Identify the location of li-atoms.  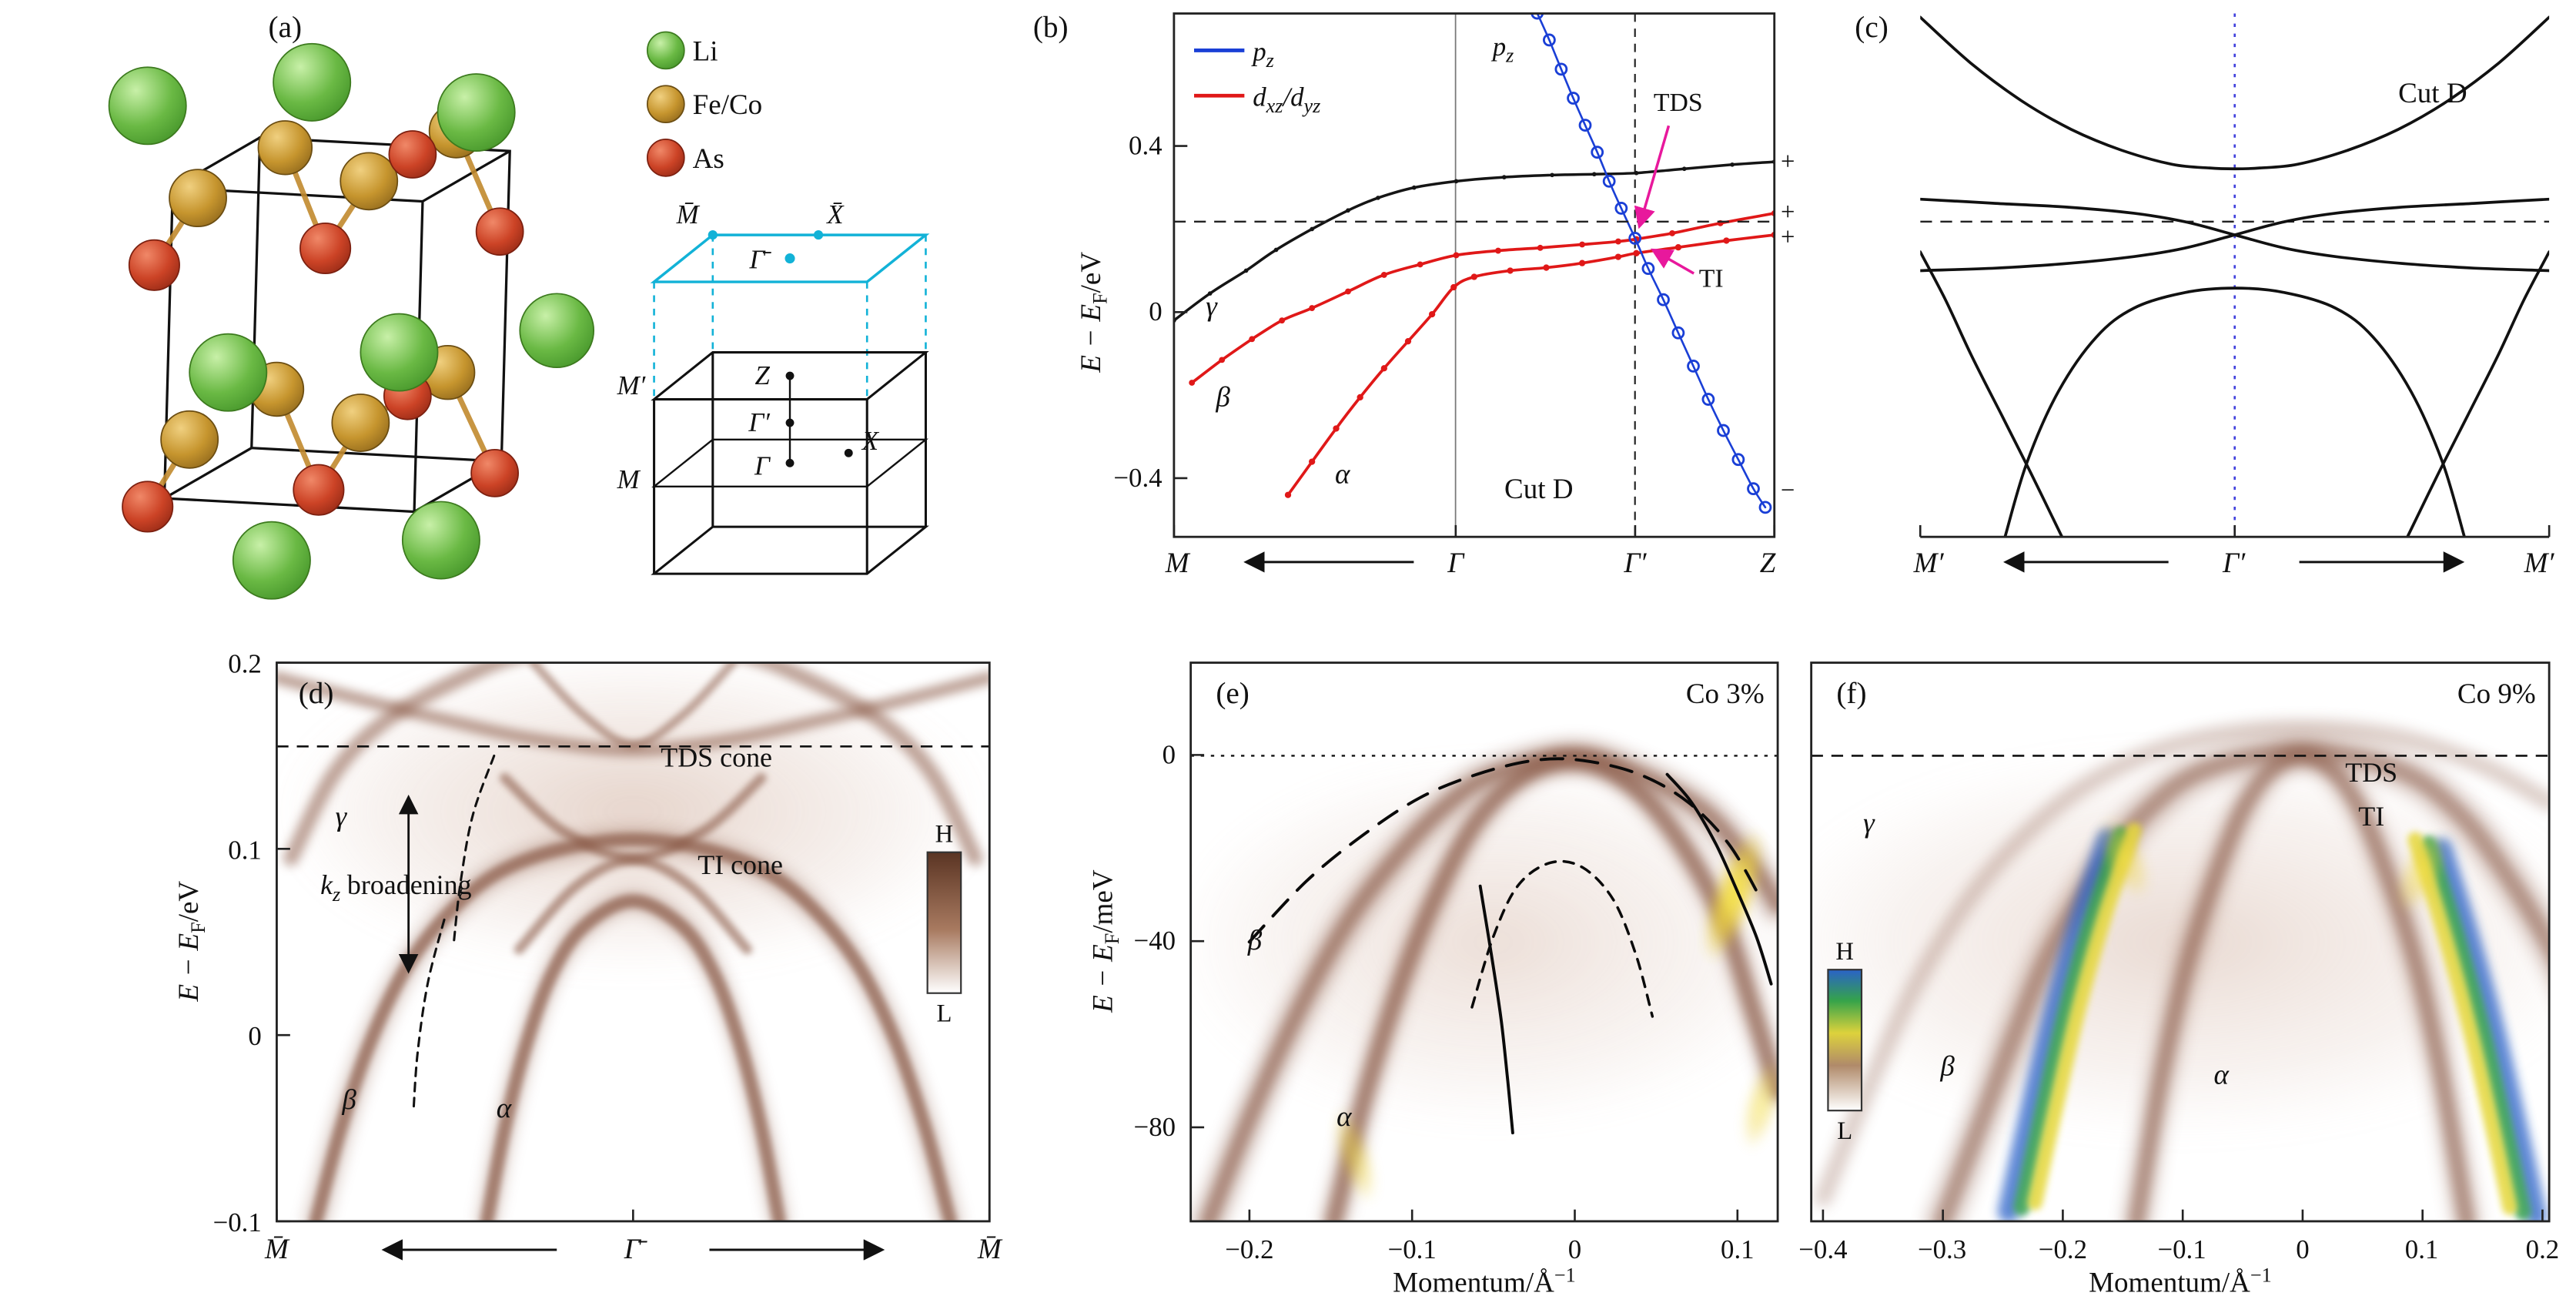
(352, 321).